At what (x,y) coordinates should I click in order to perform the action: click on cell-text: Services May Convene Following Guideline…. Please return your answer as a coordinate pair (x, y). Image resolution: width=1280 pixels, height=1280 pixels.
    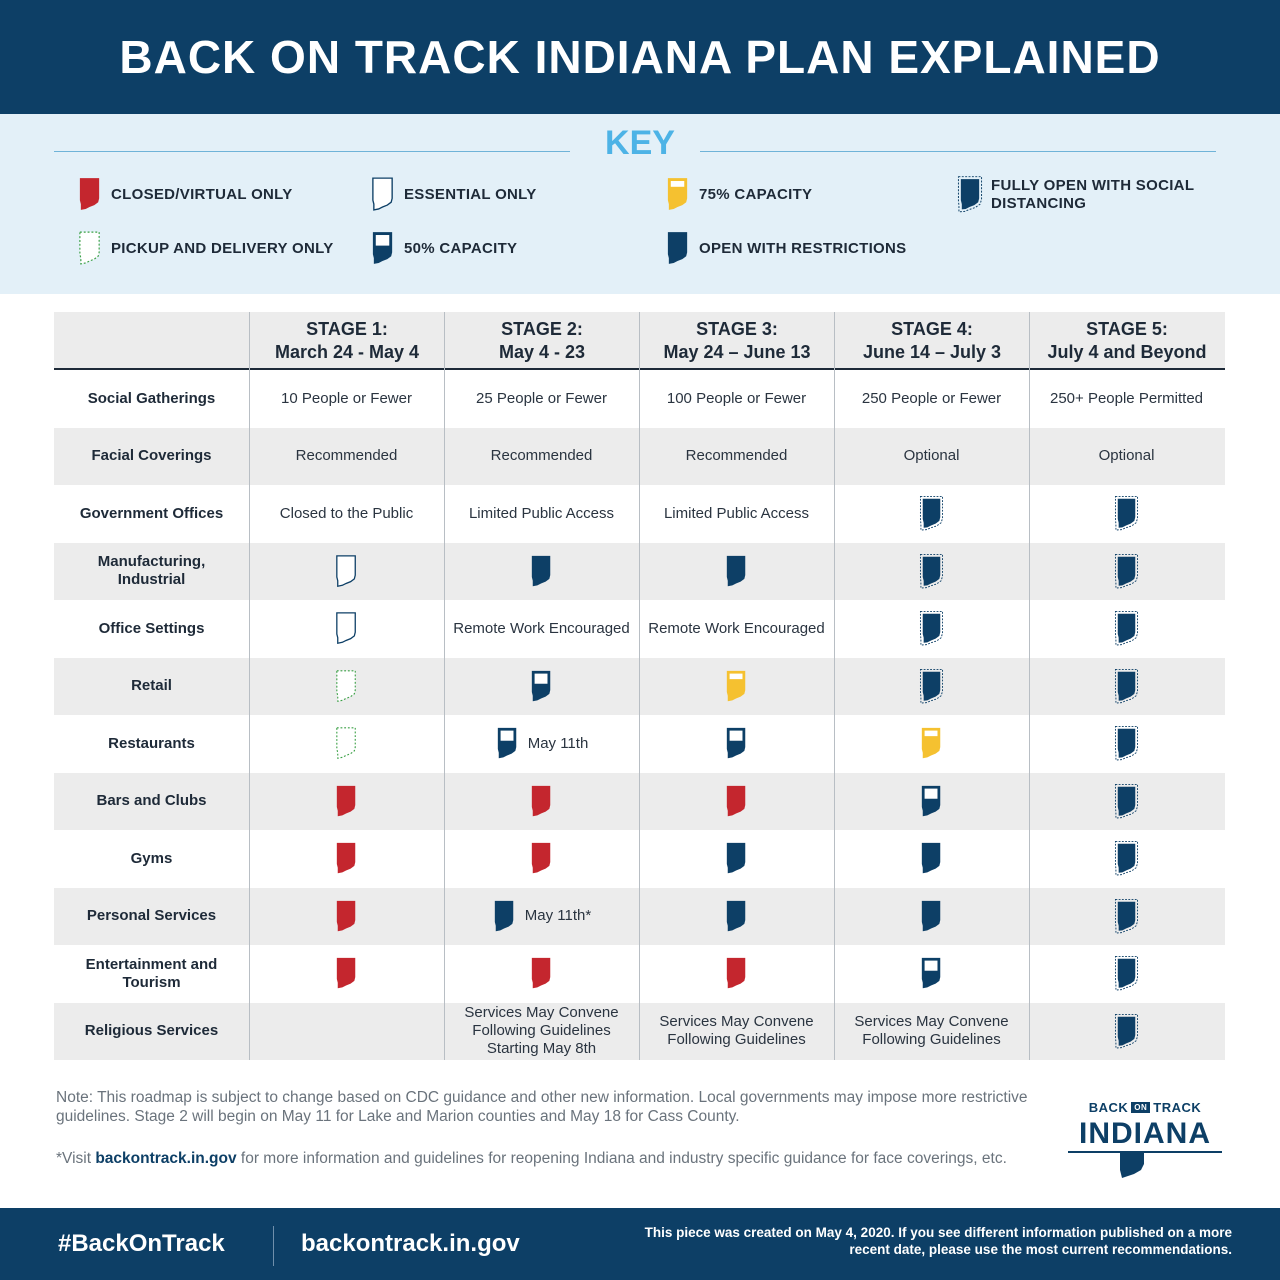
    Looking at the image, I should click on (931, 1031).